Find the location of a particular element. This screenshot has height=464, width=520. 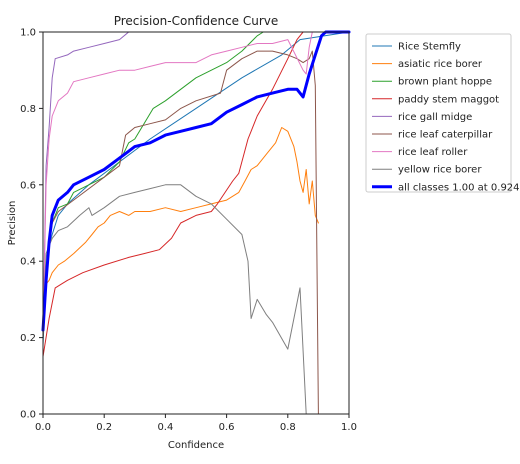

x-tick-label: 0.2 is located at coordinates (104, 427).